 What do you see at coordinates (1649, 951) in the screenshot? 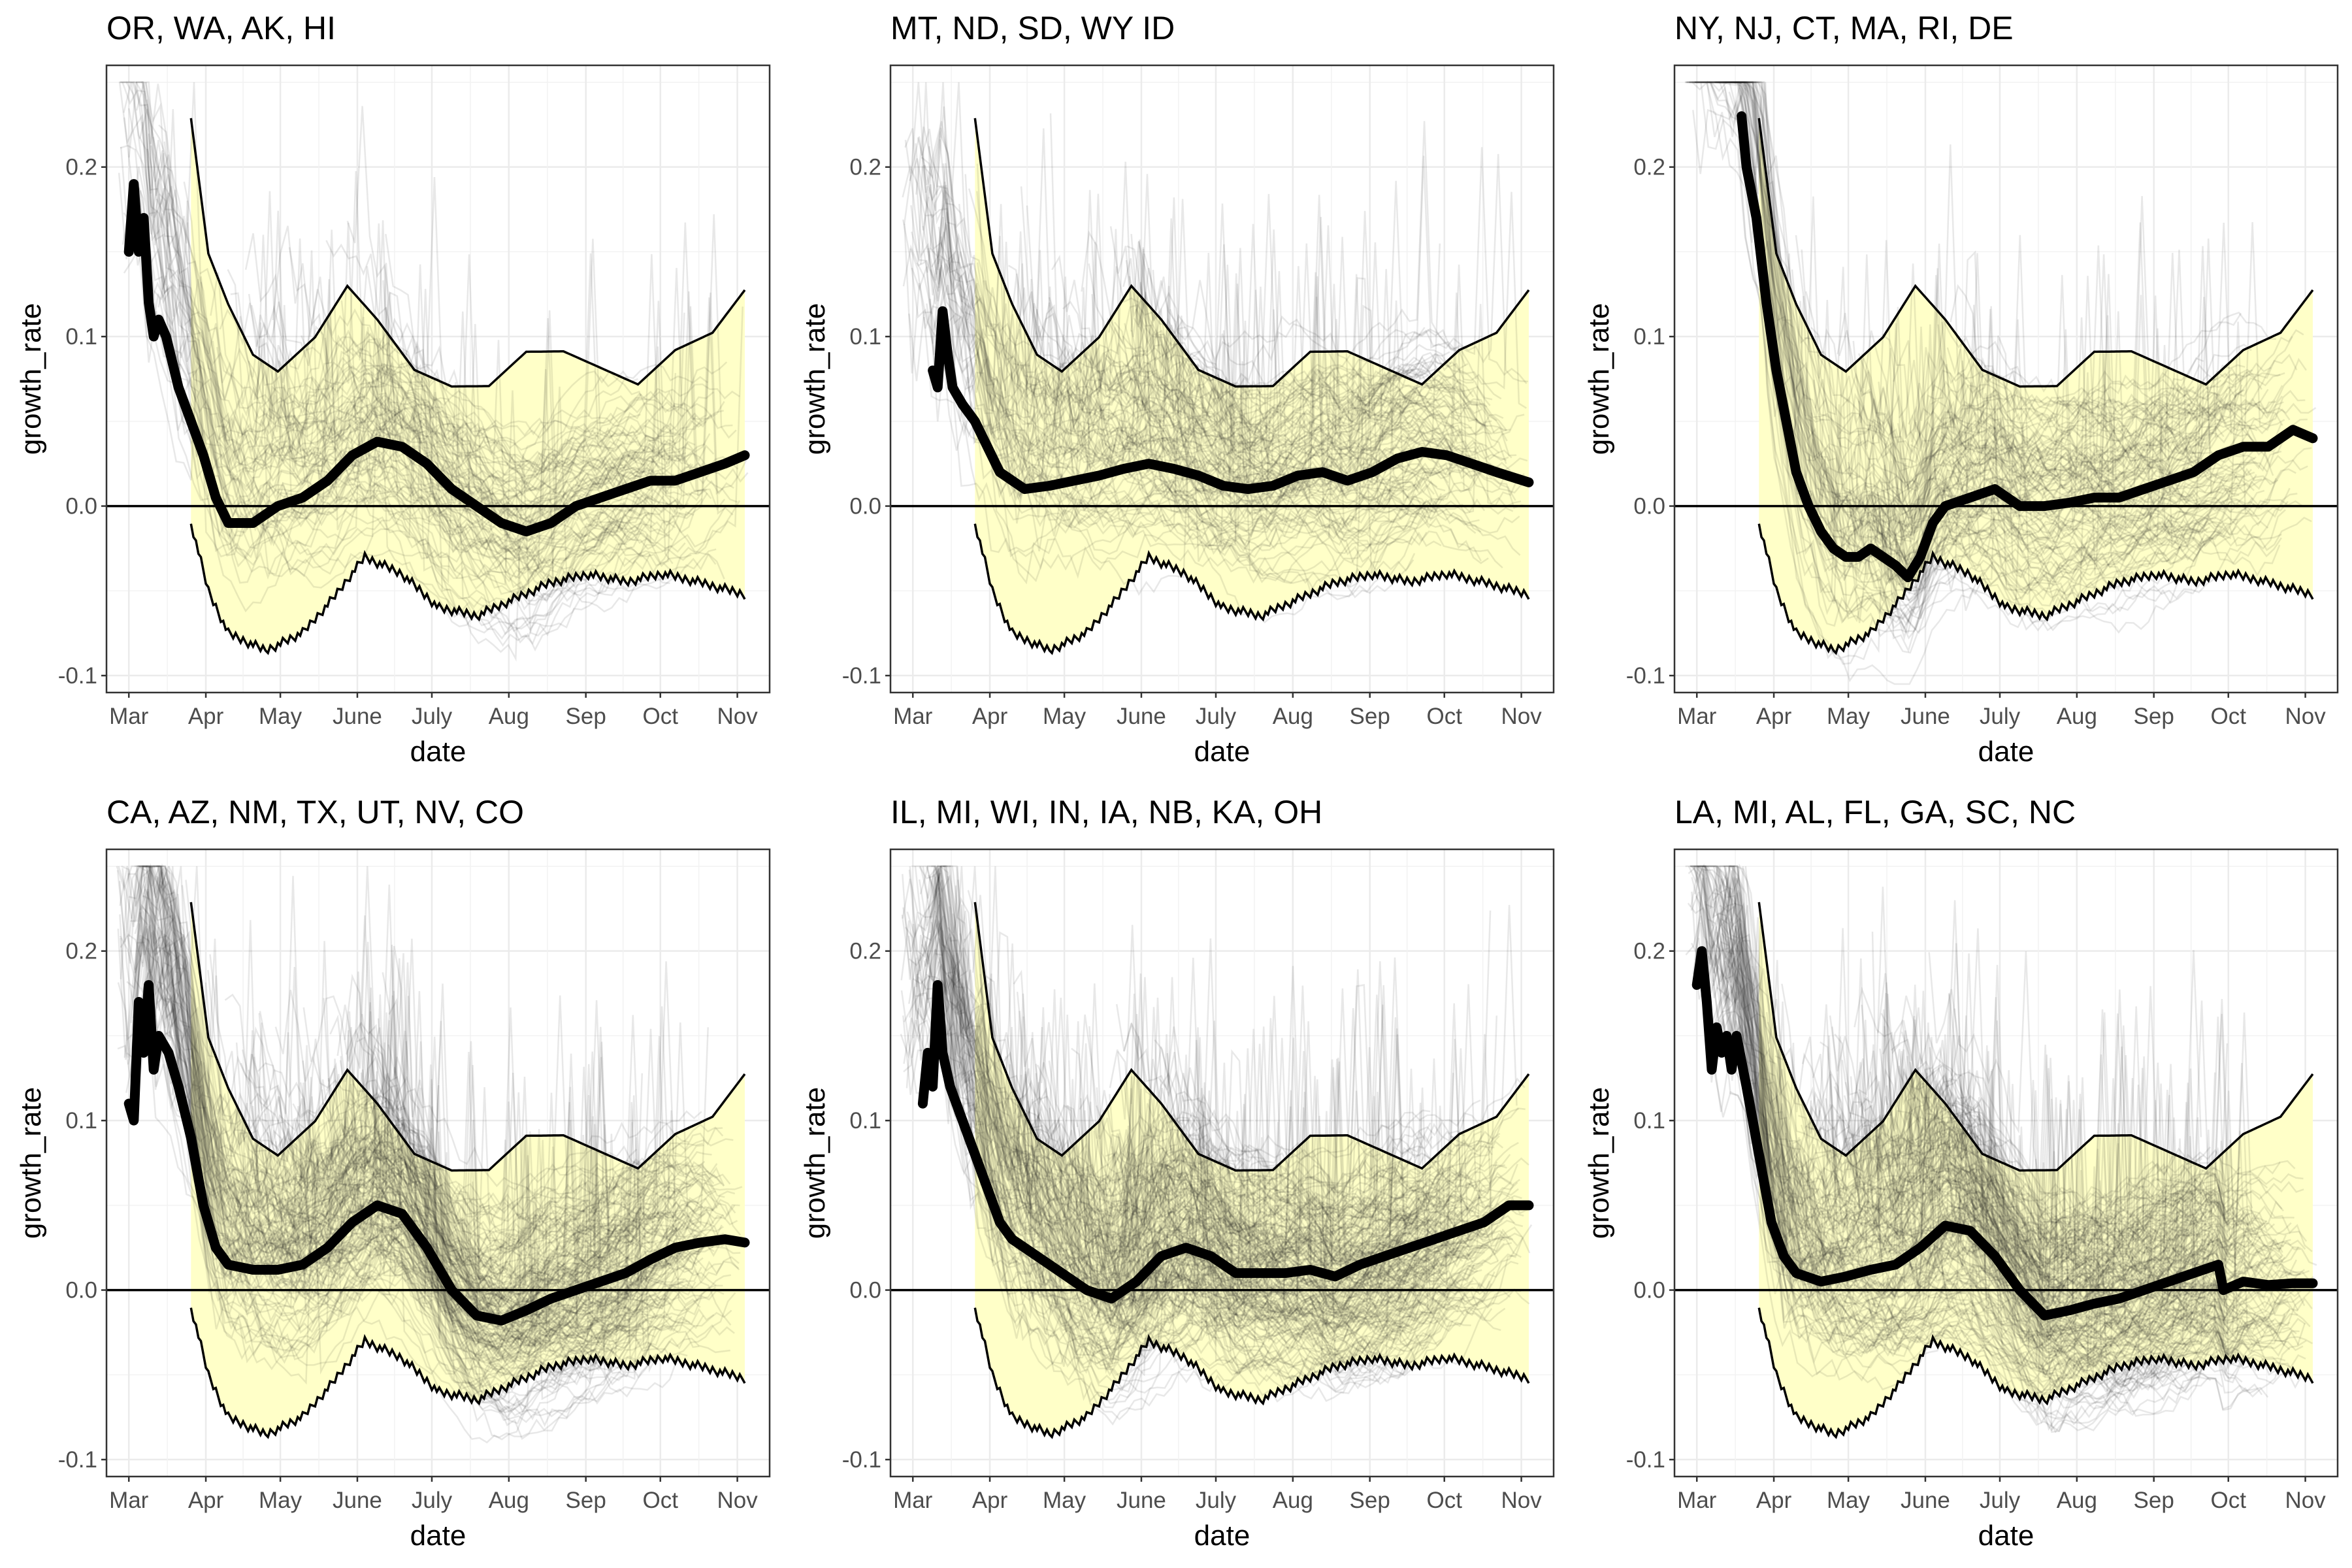
I see `y-tick-label: 0.2` at bounding box center [1649, 951].